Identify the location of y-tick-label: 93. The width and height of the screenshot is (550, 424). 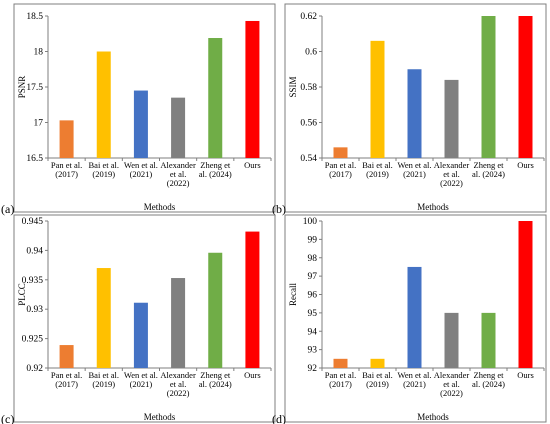
(313, 351).